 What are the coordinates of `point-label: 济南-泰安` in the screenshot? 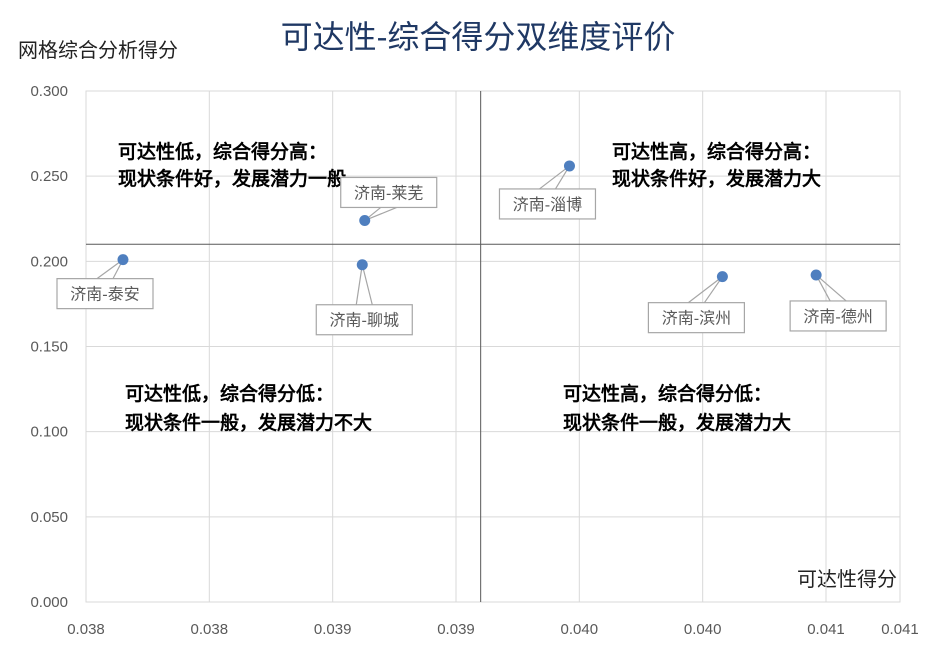 It's located at (104, 294).